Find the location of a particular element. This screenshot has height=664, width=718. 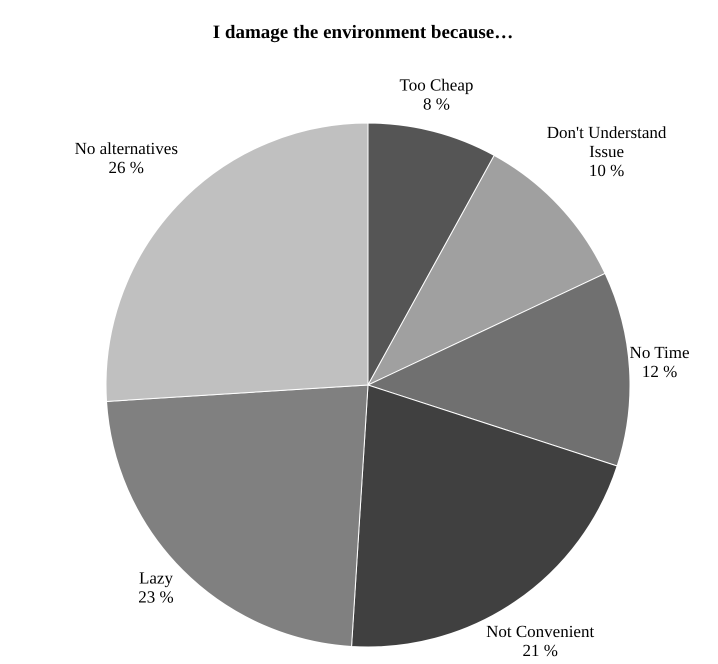

slice-label: Not Convenient is located at coordinates (540, 632).